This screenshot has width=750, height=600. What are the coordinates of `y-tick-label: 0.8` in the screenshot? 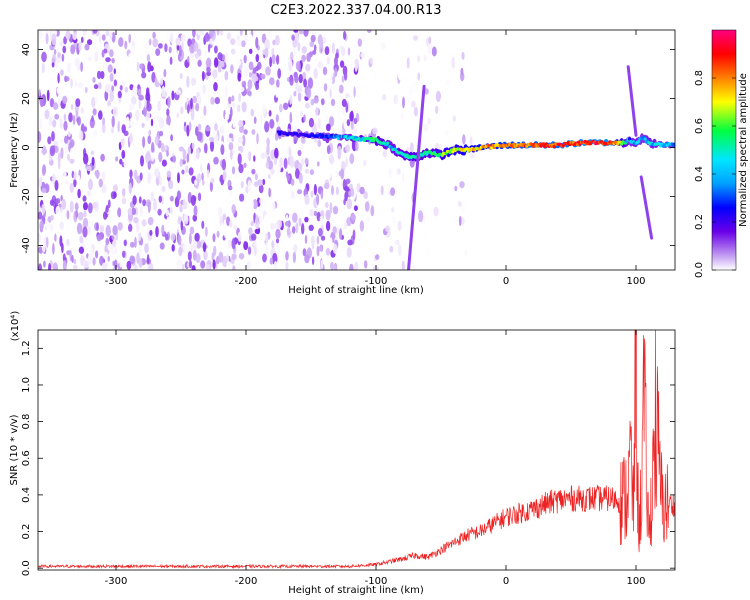 It's located at (26, 422).